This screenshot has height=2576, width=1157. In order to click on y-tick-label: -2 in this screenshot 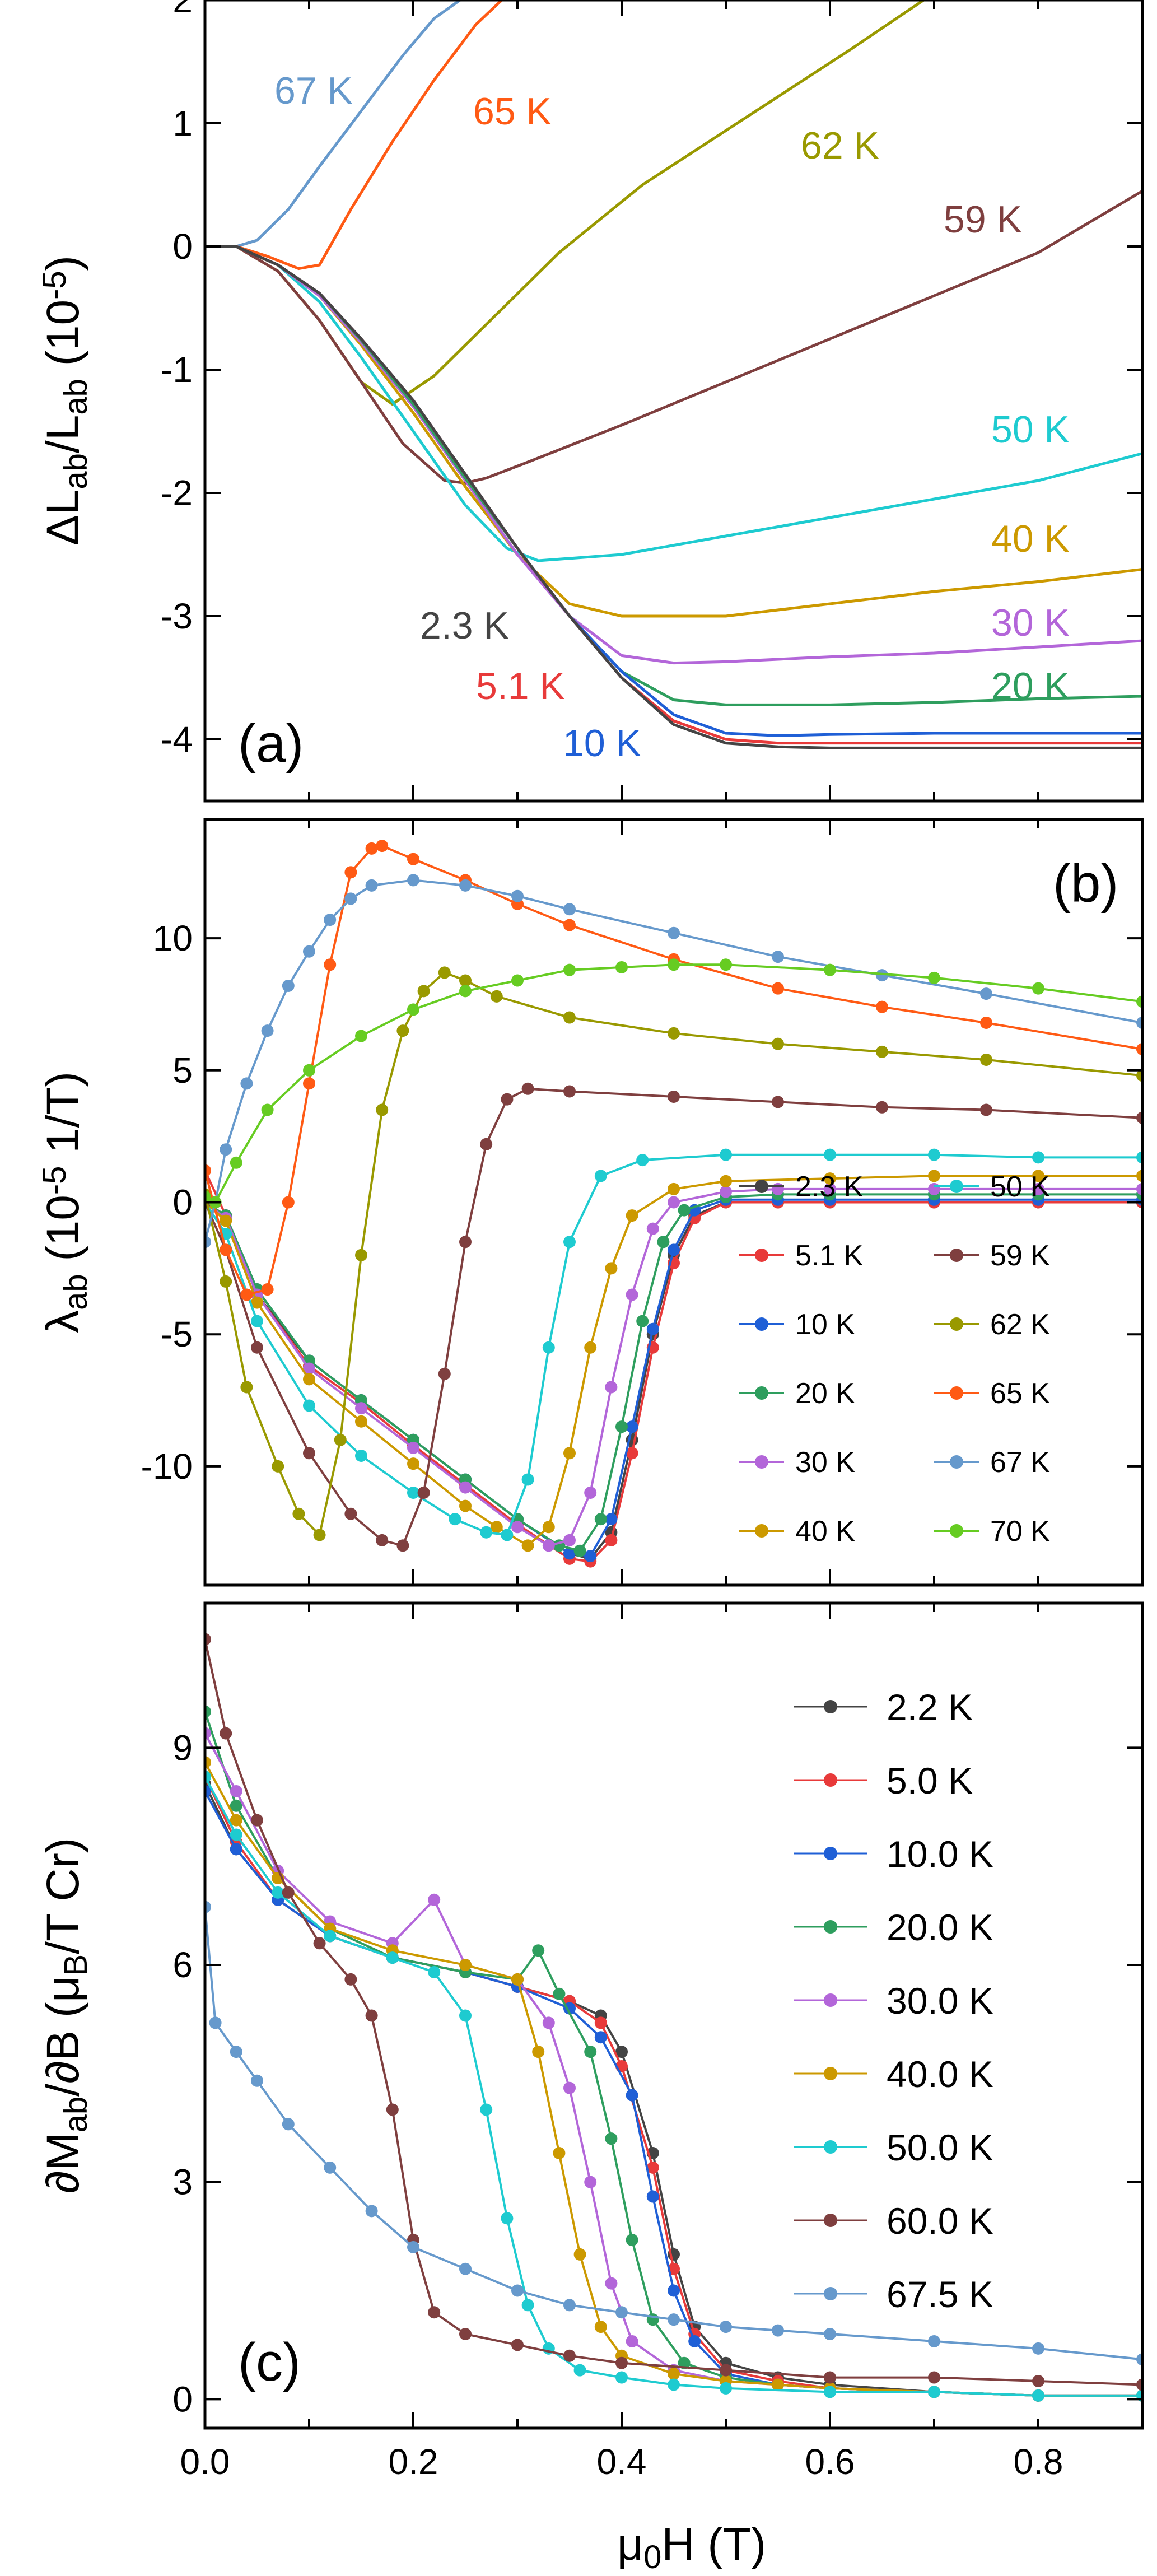, I will do `click(177, 493)`.